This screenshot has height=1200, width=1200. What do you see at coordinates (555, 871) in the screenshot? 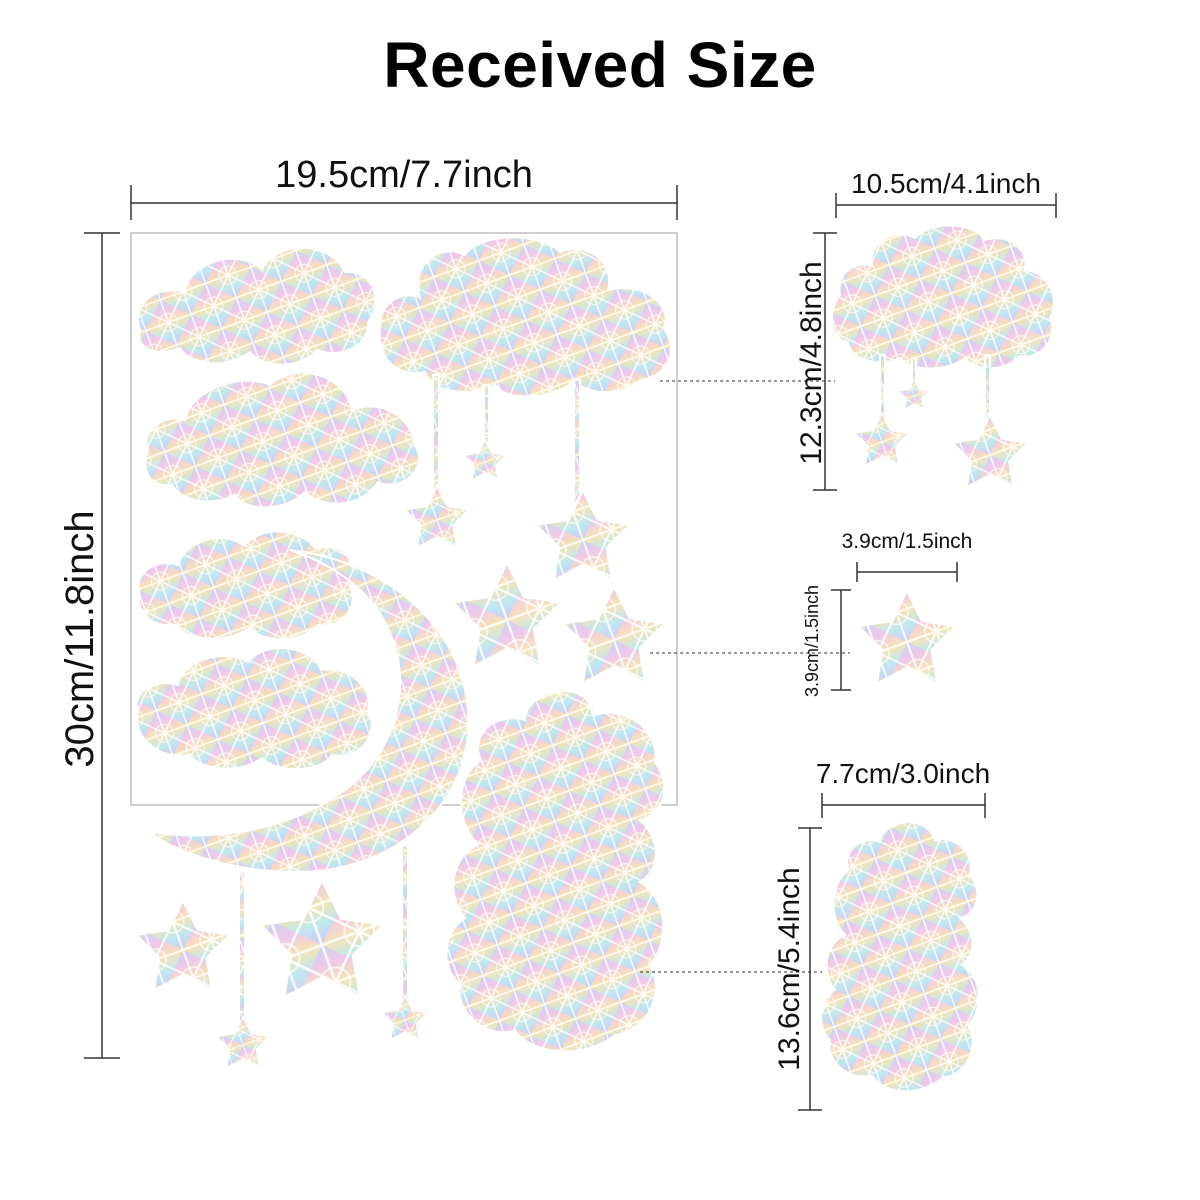
I see `tall-cloud-sticker` at bounding box center [555, 871].